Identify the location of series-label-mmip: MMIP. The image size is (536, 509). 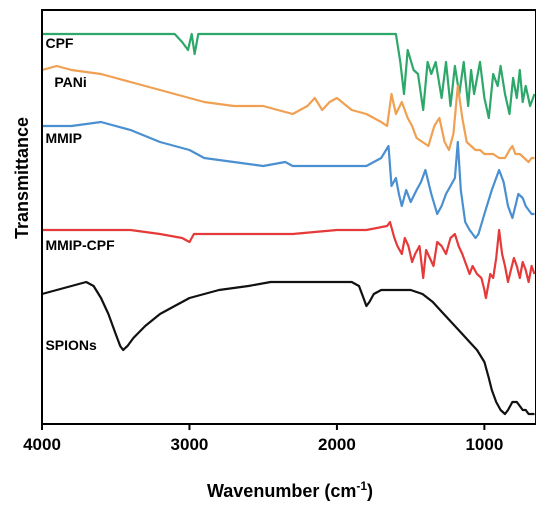
(63, 138).